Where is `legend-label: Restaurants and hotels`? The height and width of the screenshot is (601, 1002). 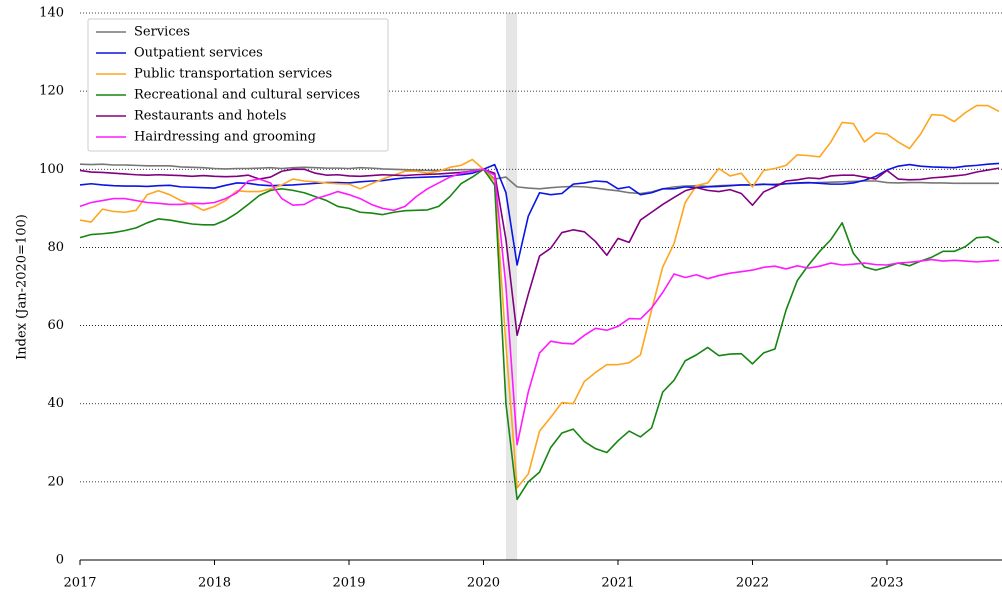
legend-label: Restaurants and hotels is located at coordinates (210, 116).